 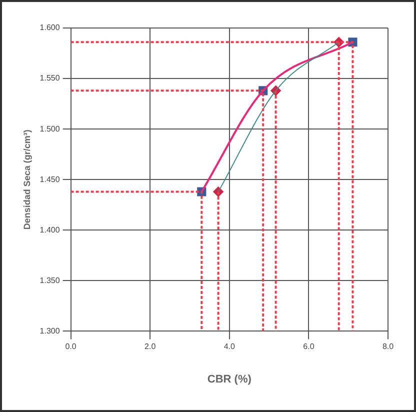 I want to click on x-tick-label: 2.0, so click(x=150, y=347).